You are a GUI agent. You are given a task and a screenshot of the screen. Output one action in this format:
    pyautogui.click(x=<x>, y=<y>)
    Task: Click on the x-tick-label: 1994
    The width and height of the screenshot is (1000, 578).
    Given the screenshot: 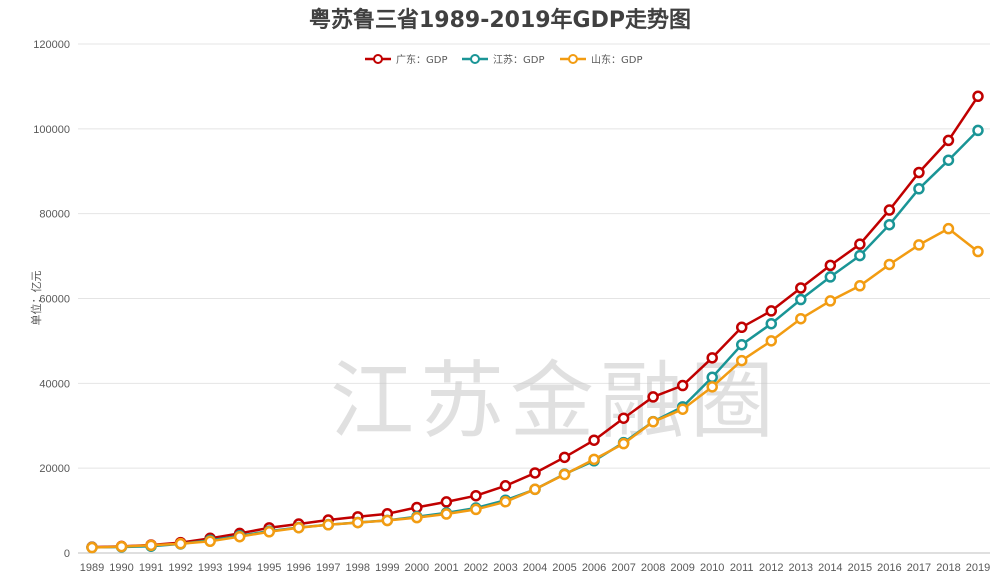 What is the action you would take?
    pyautogui.click(x=239, y=568)
    